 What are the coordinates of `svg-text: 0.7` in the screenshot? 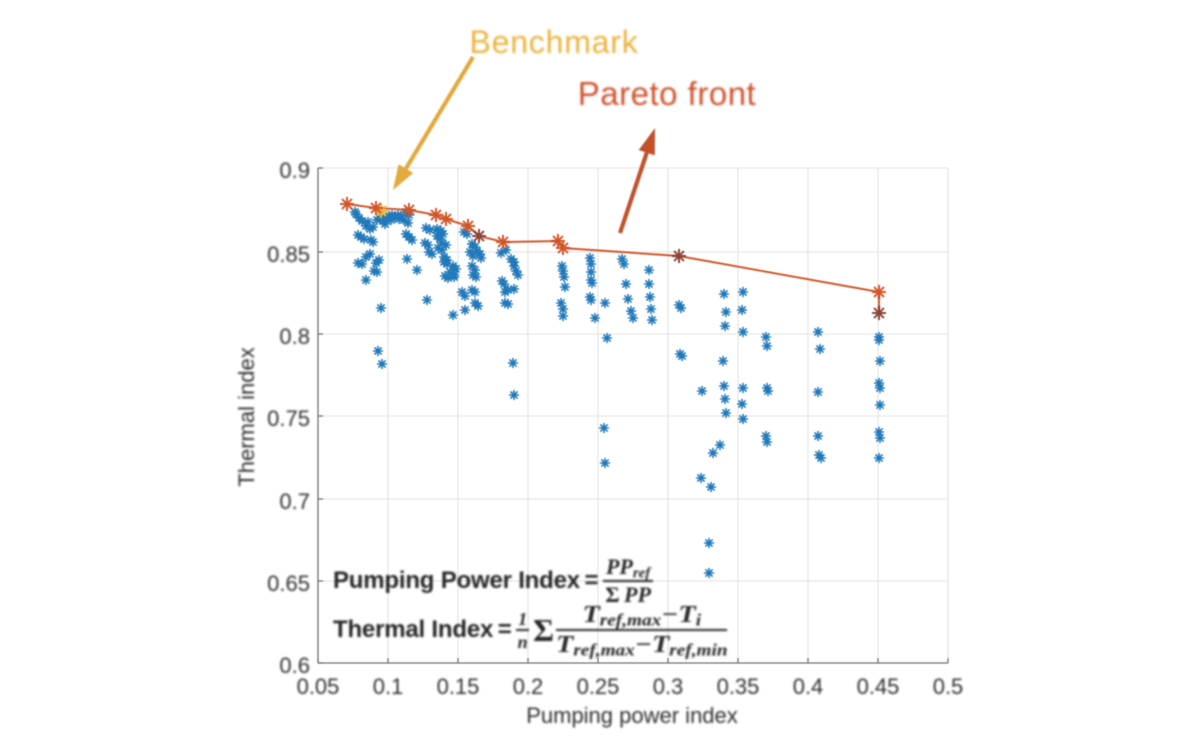 It's located at (294, 501).